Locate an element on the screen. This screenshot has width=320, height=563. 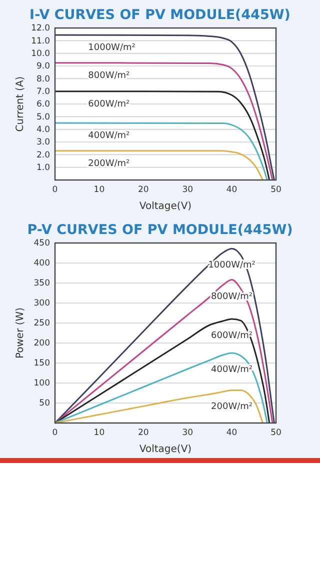
y-tick-label: 4.0 is located at coordinates (43, 130).